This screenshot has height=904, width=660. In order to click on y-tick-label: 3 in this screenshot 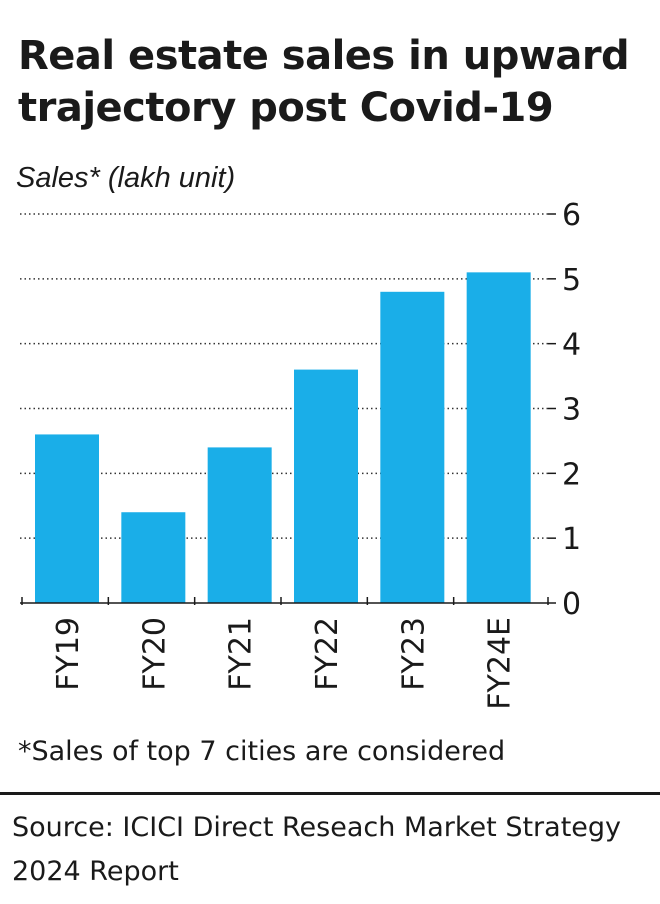, I will do `click(571, 410)`.